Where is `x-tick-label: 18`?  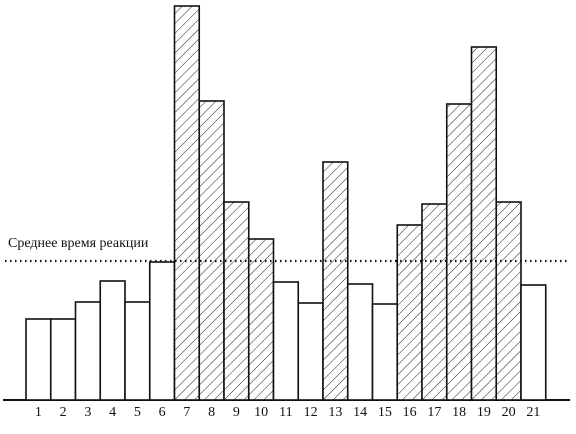
x-tick-label: 18 is located at coordinates (459, 412).